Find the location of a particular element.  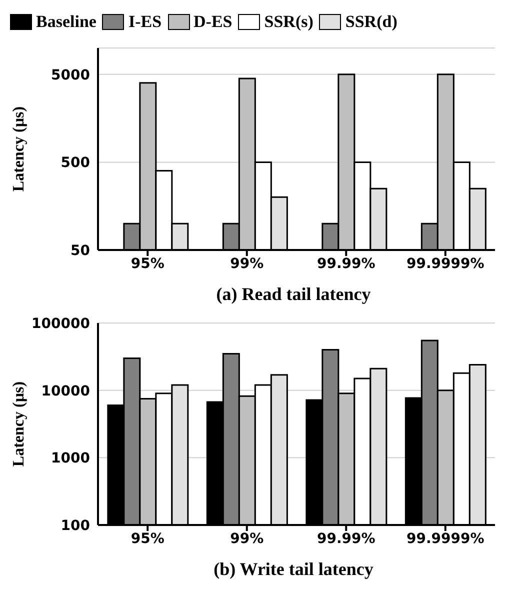

legend-label: SSR(s) is located at coordinates (289, 22).